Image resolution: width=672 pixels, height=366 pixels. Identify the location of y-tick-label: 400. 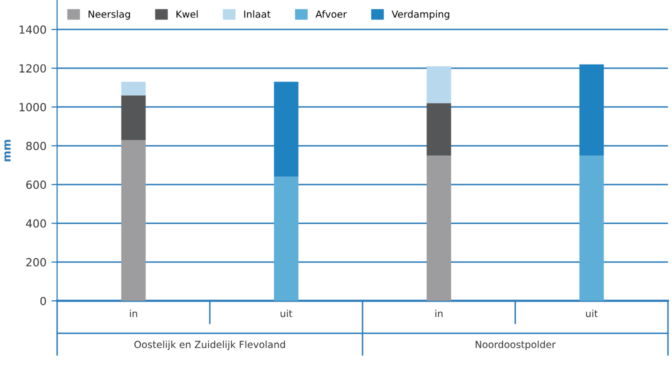
(36, 223).